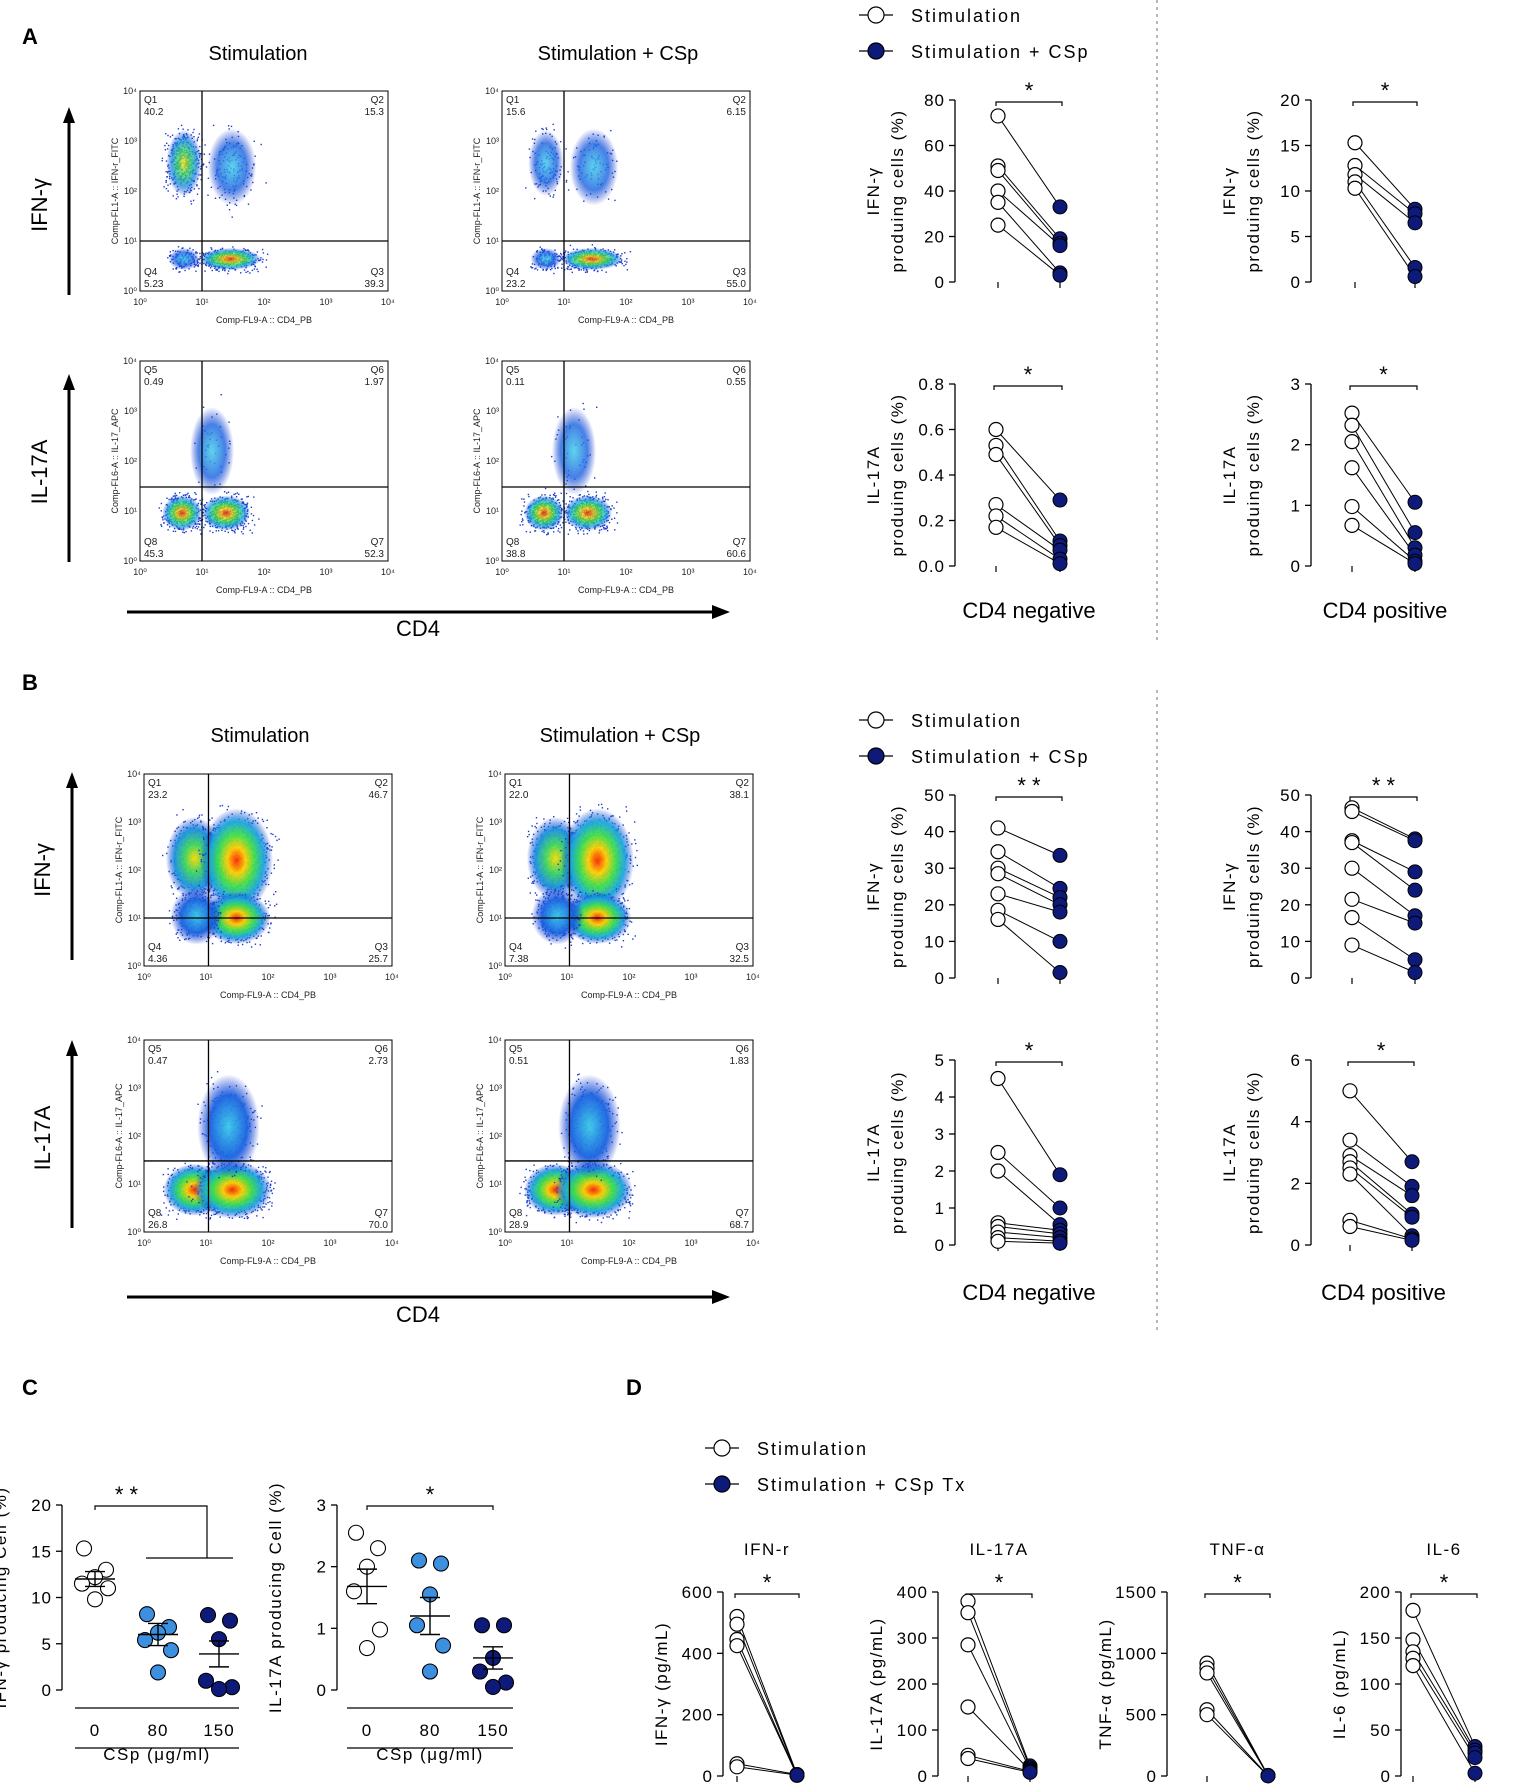  Describe the element at coordinates (492, 511) in the screenshot. I see `y-decade-tick: 10¹` at that location.